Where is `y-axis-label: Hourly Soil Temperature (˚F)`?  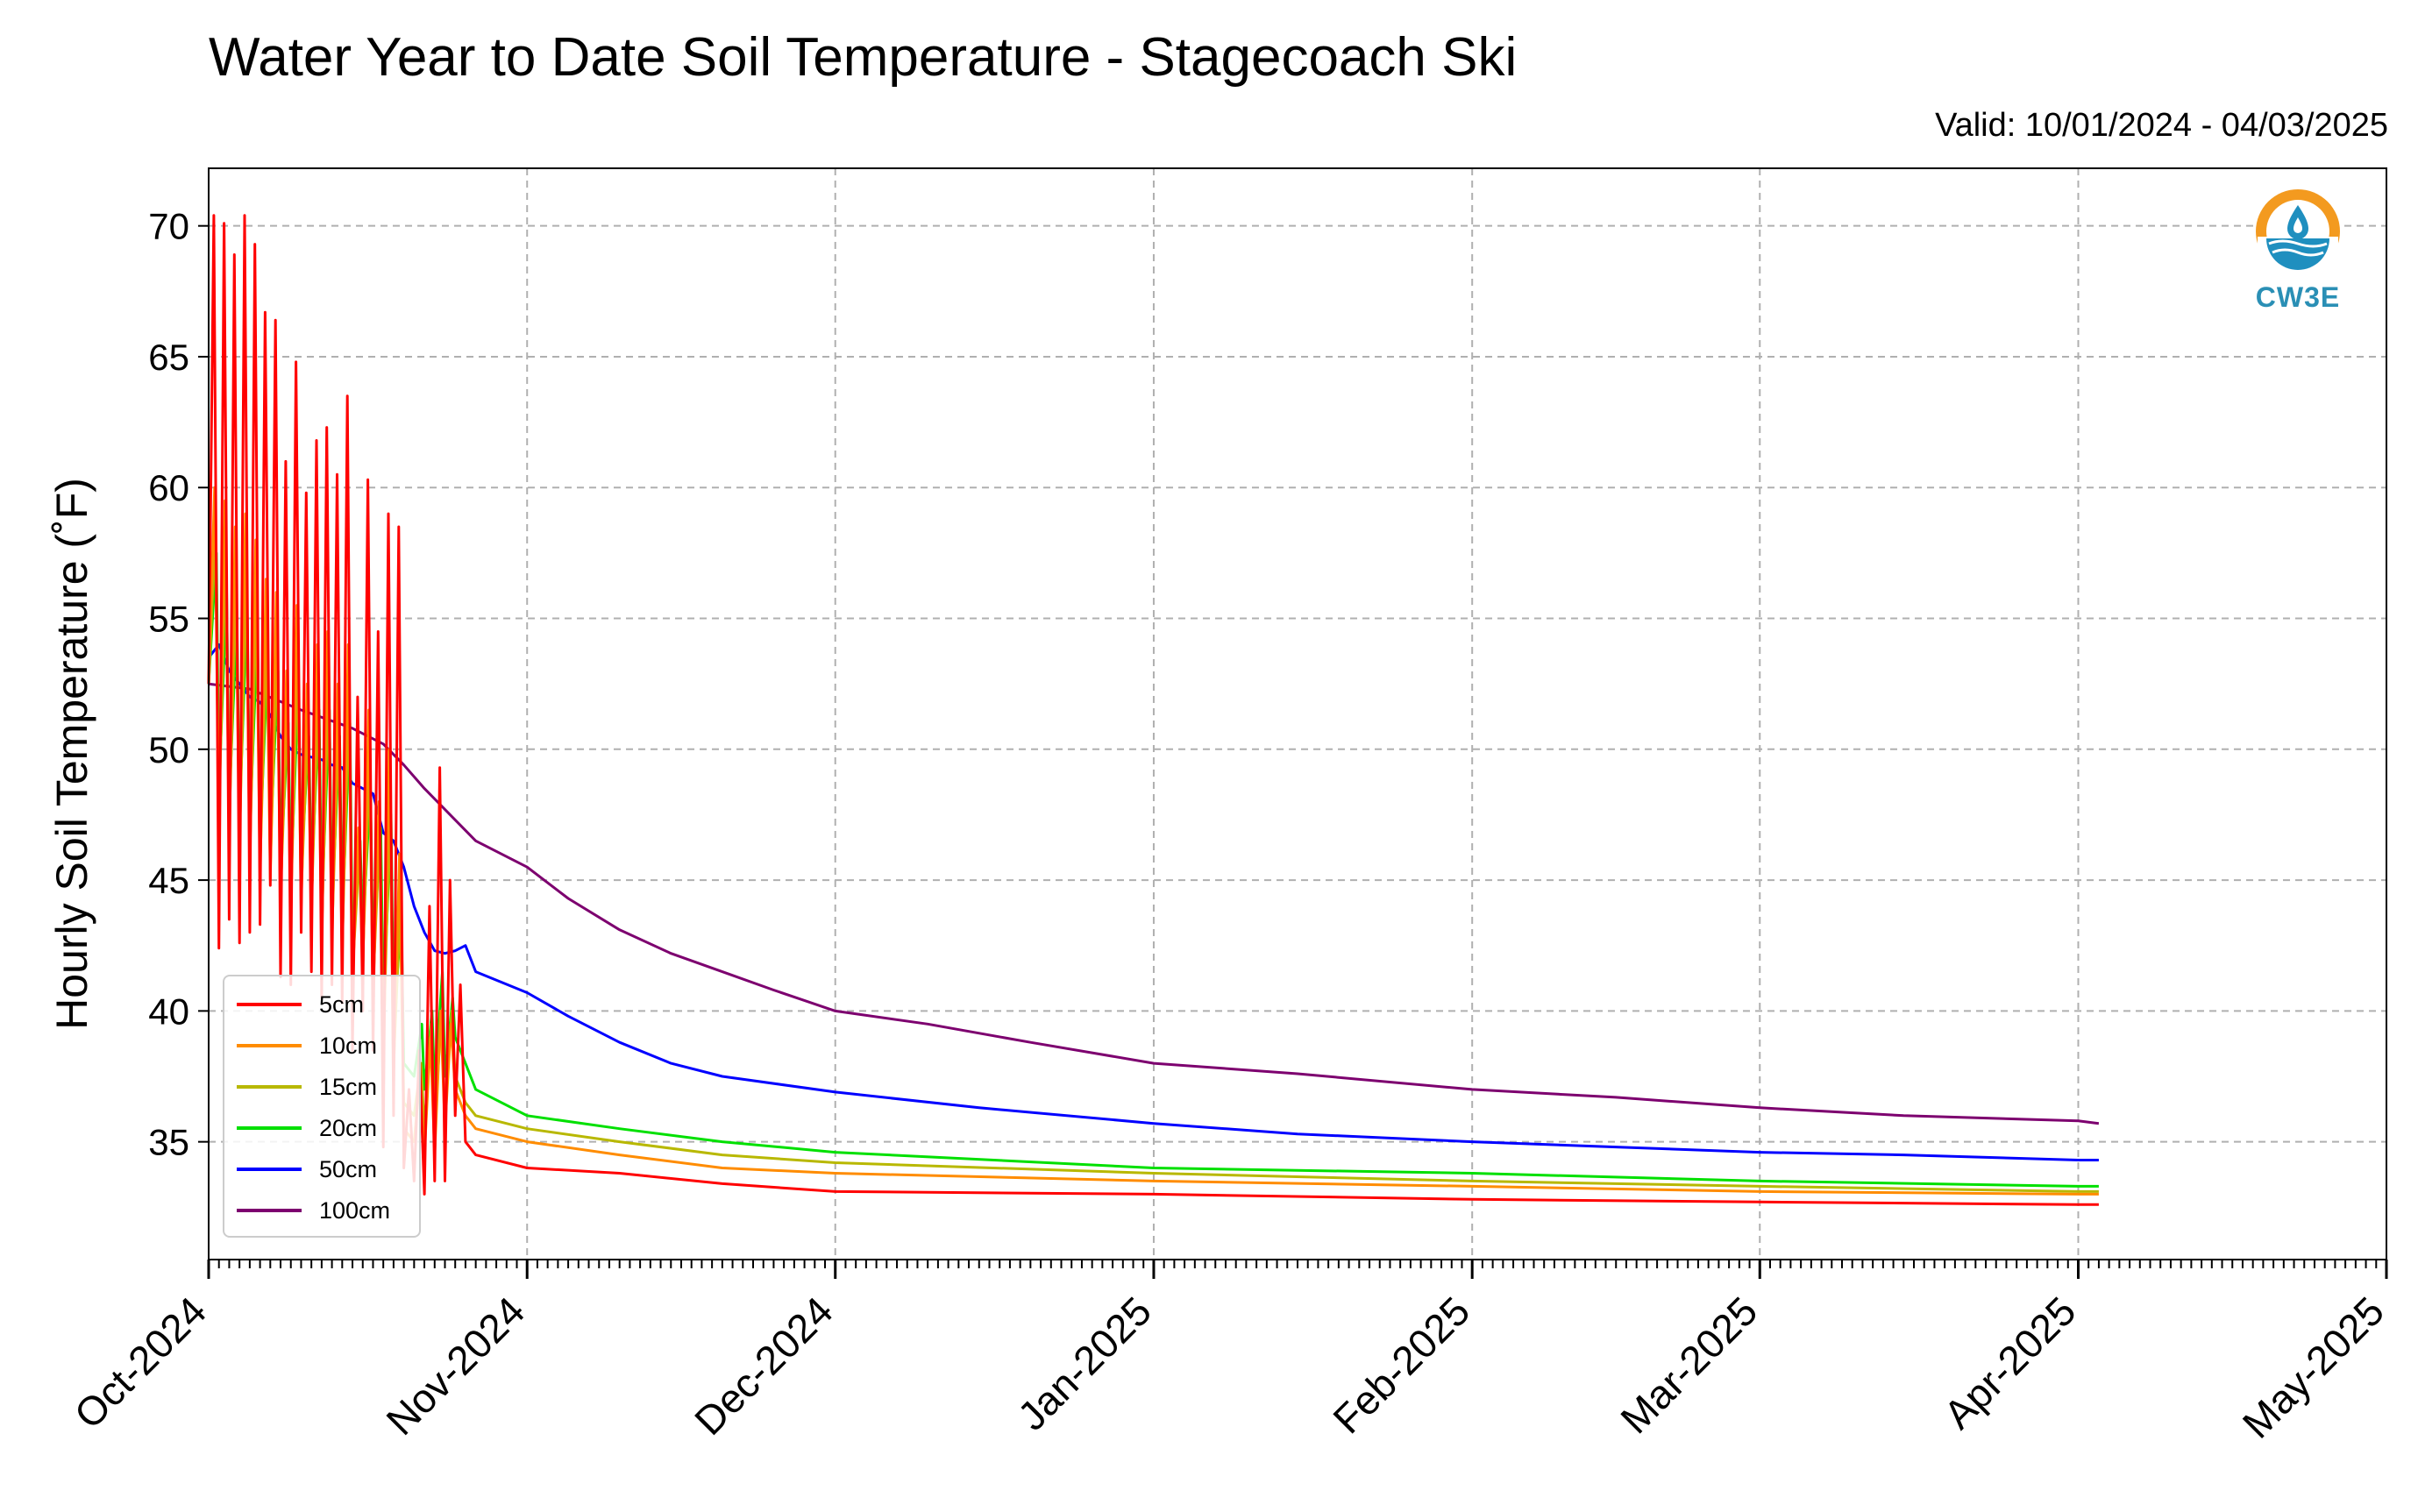
y-axis-label: Hourly Soil Temperature (˚F) is located at coordinates (71, 754).